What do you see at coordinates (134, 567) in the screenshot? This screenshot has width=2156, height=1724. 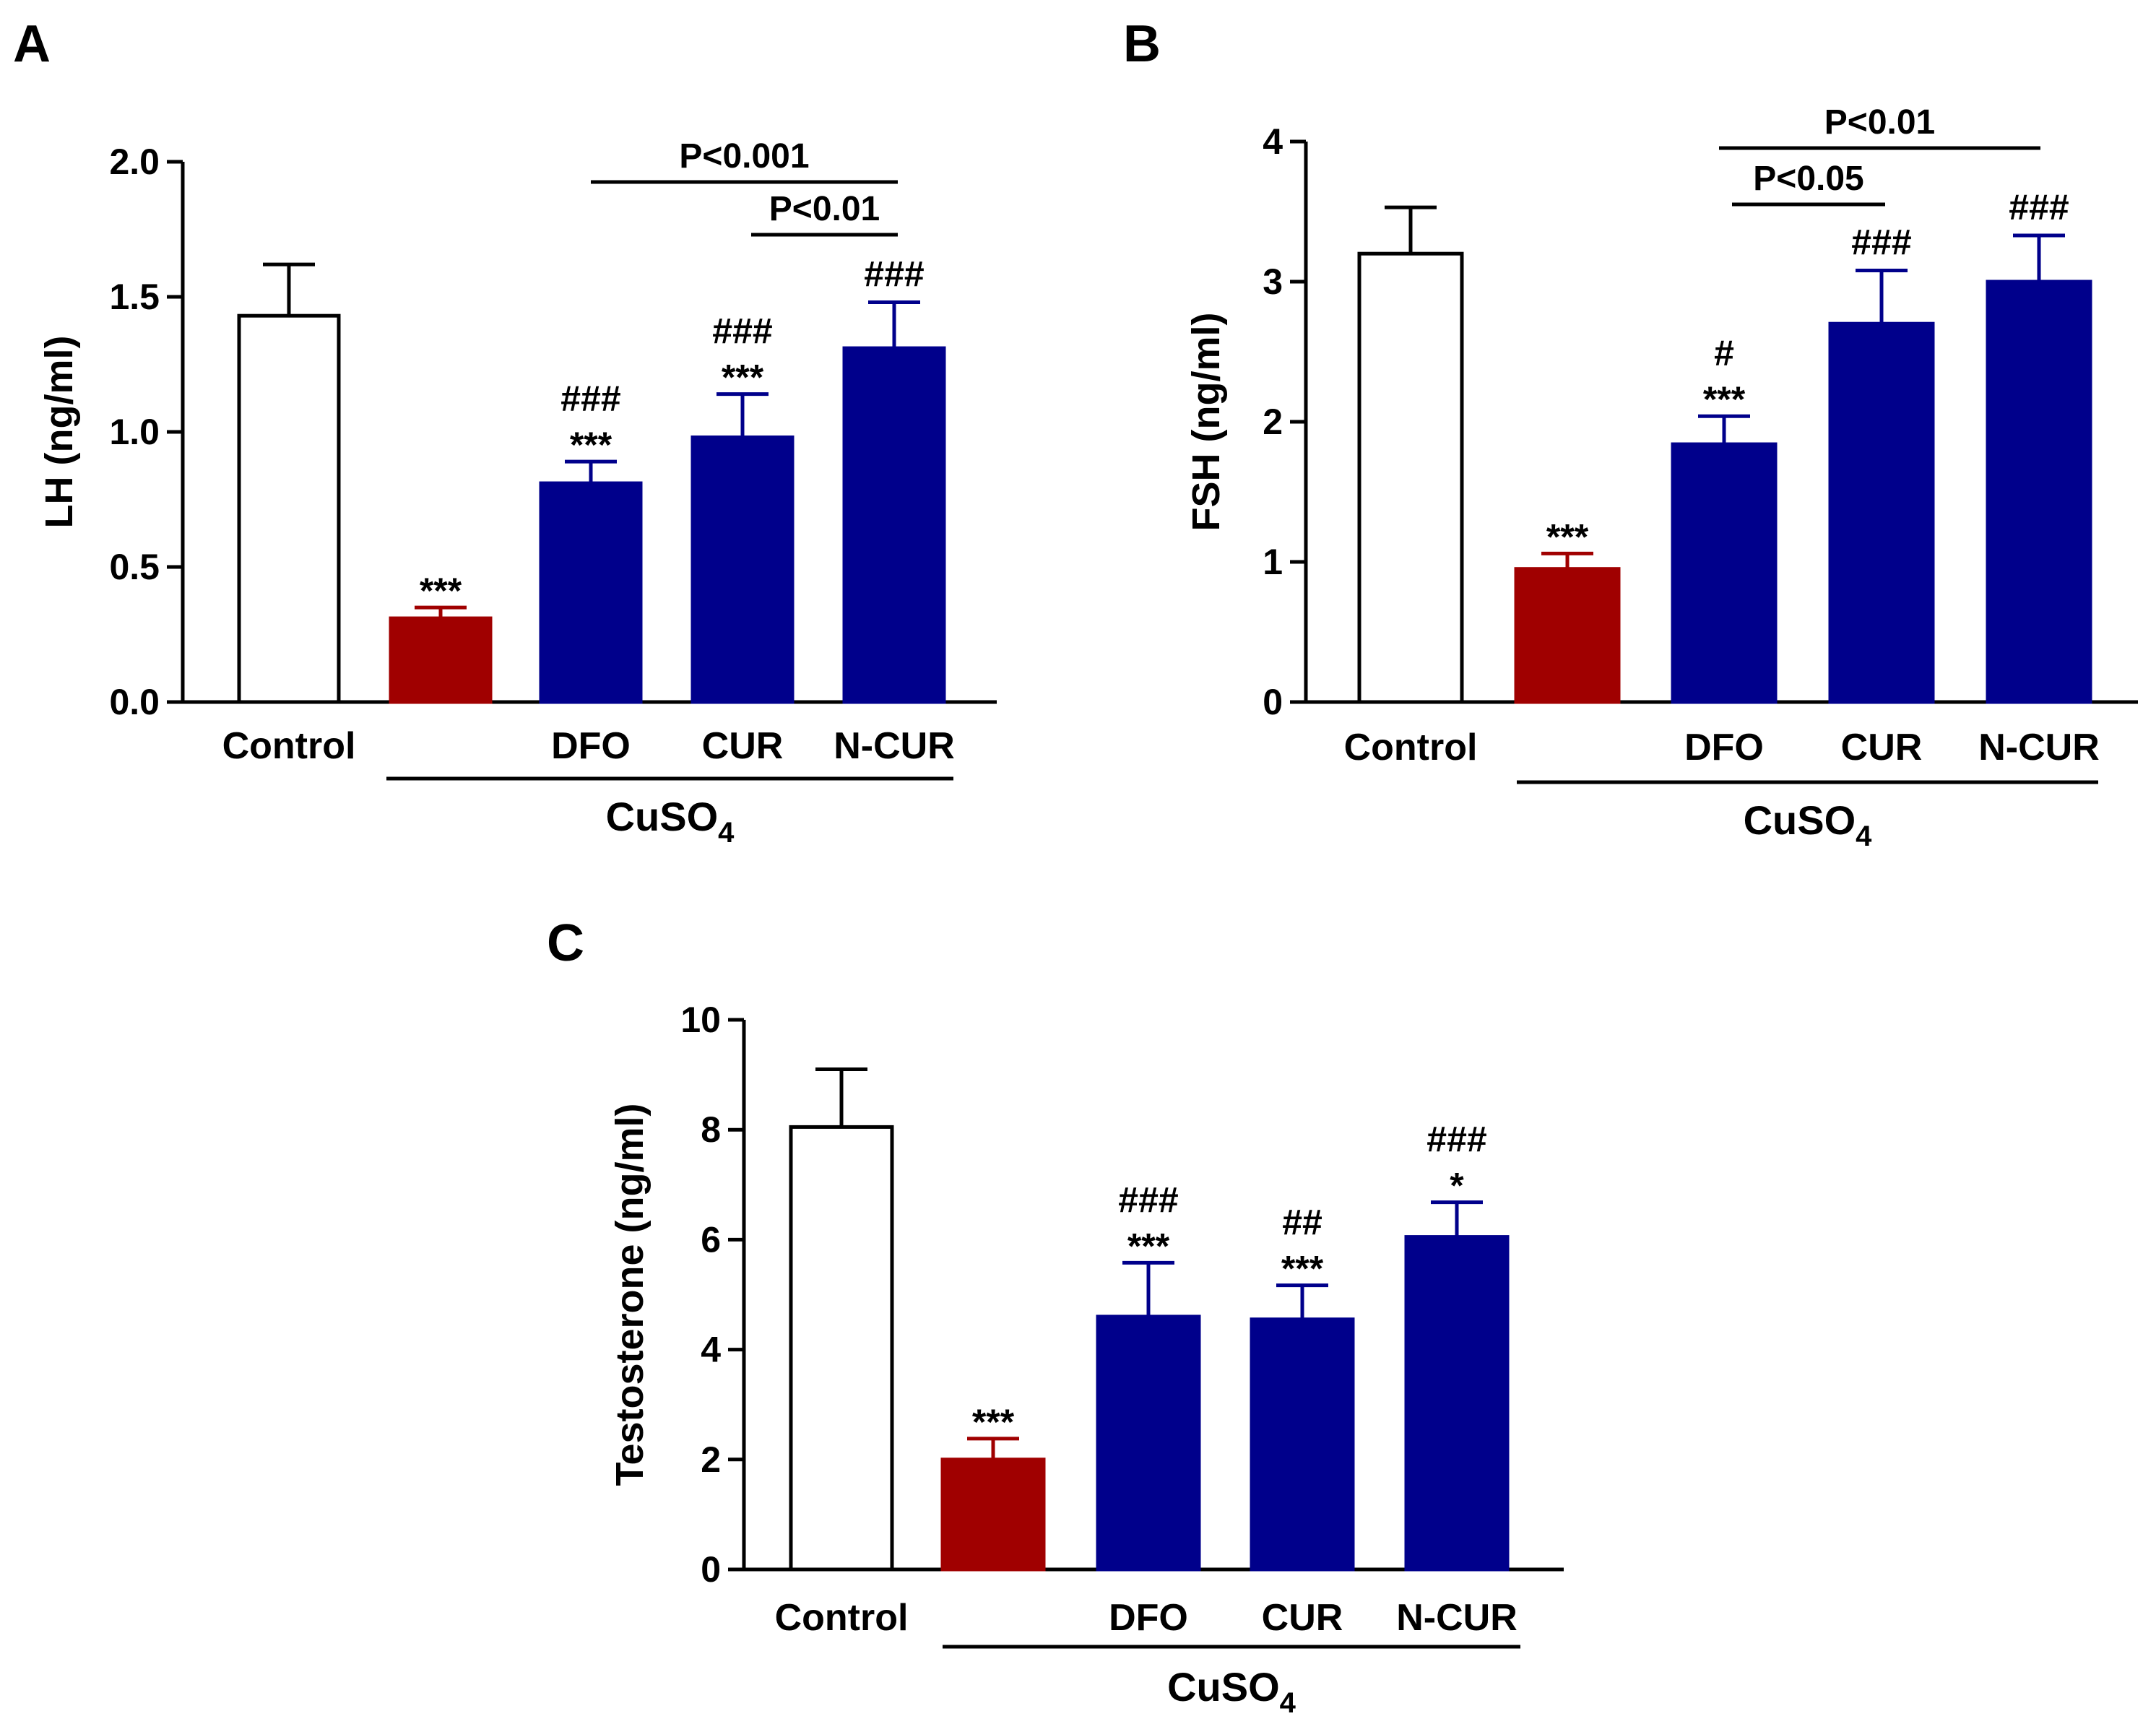 I see `y-tick-label: 0.5` at bounding box center [134, 567].